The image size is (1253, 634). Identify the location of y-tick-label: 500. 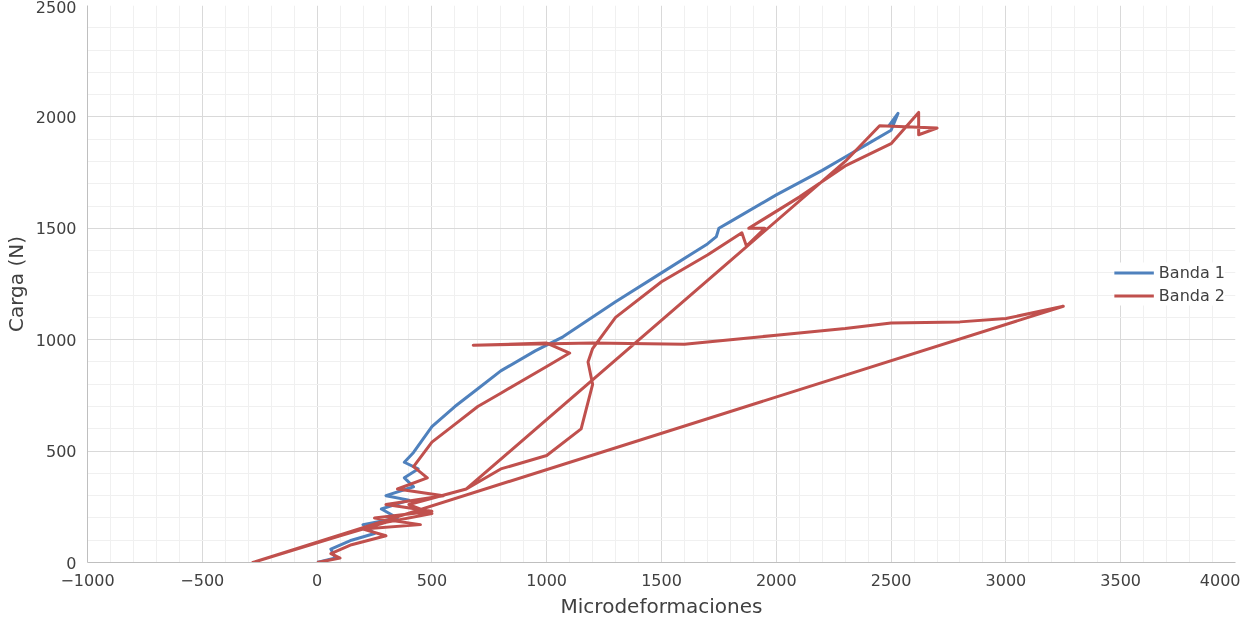
(61, 452).